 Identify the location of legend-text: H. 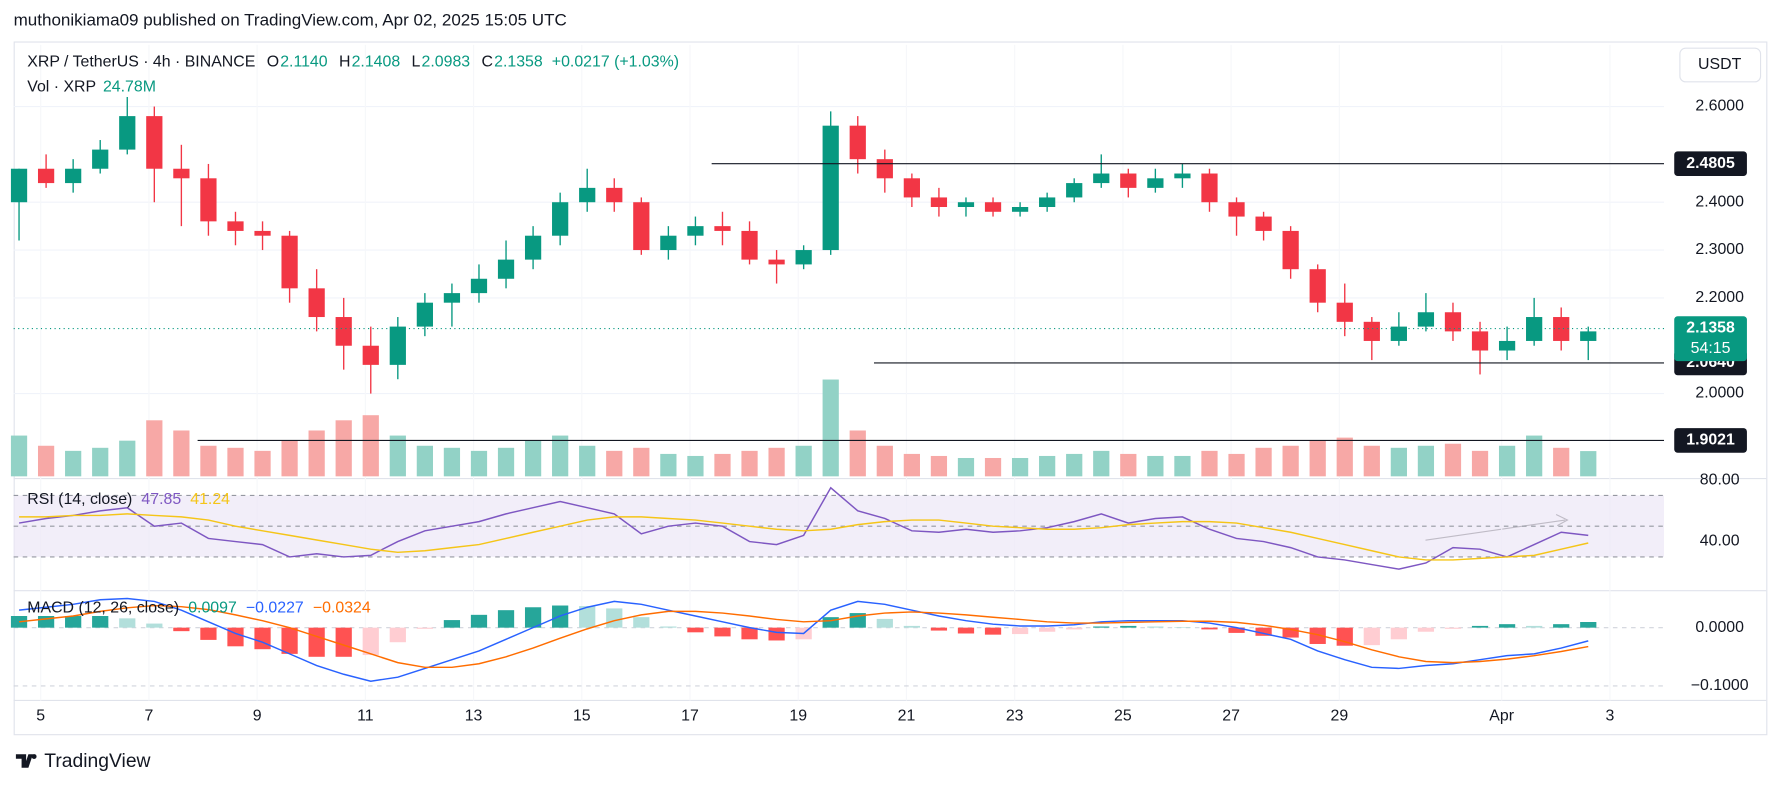
(344, 62).